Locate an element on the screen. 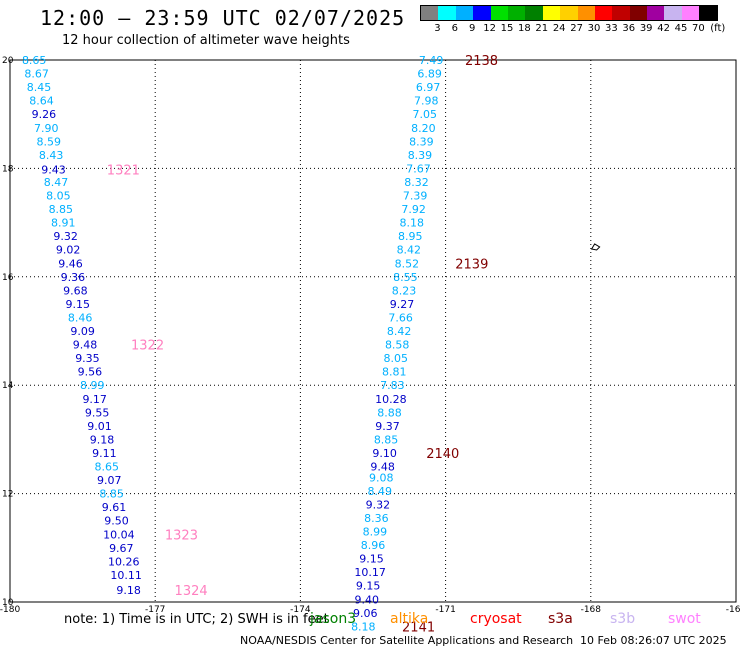  wave-height-value: 8.45 is located at coordinates (39, 87).